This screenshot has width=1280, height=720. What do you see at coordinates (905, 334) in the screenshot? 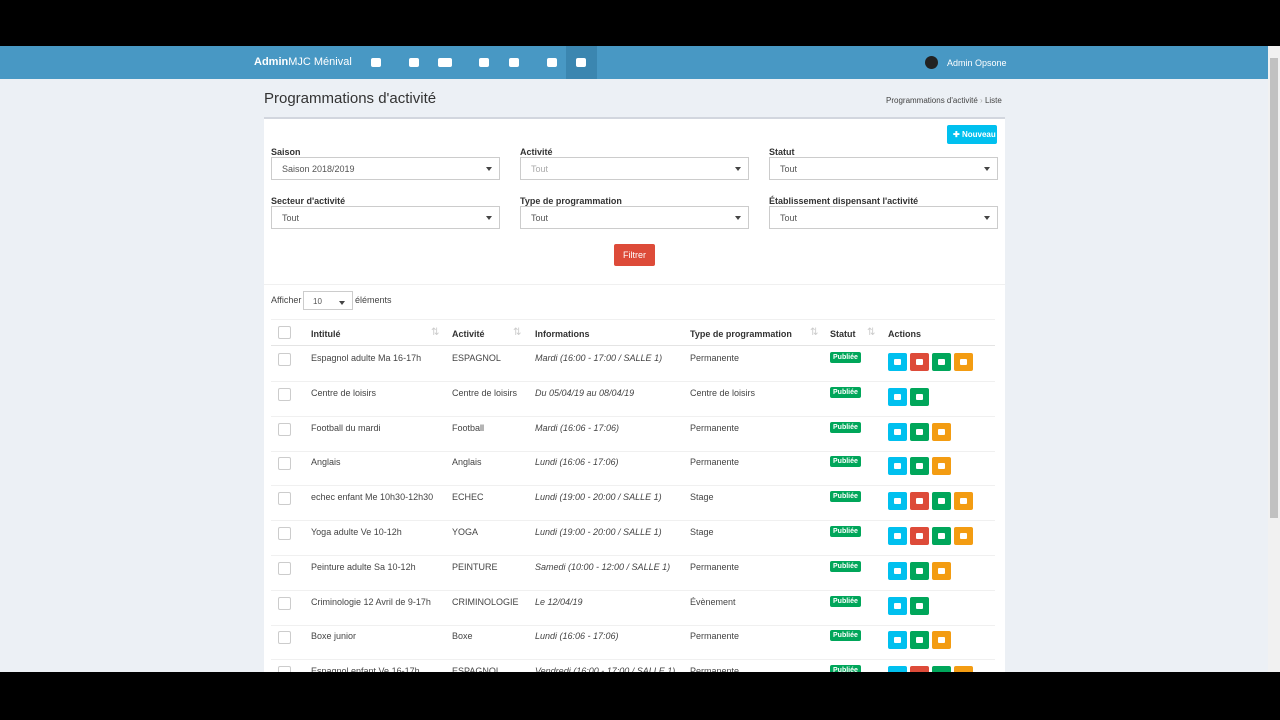
I see `column-header: Actions` at bounding box center [905, 334].